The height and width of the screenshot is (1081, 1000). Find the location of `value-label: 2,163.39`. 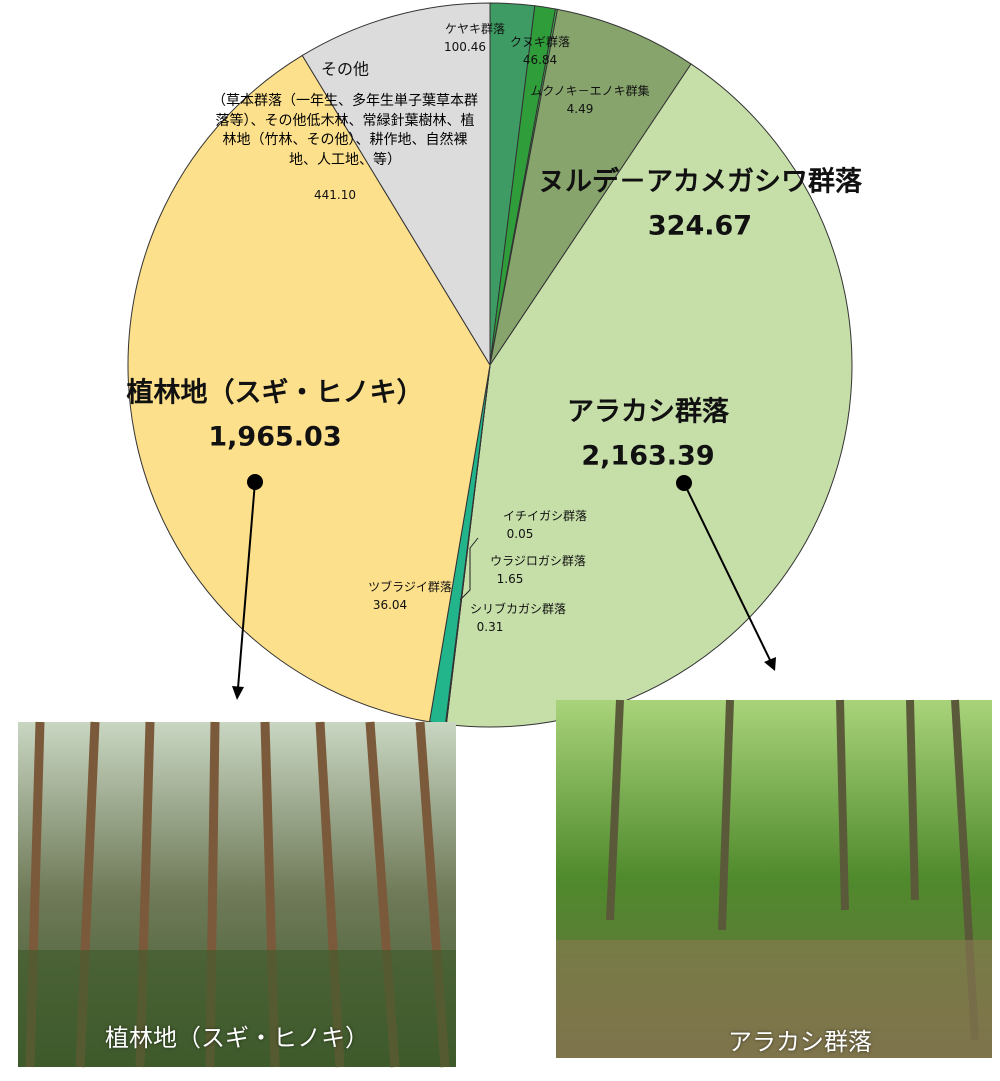

value-label: 2,163.39 is located at coordinates (648, 456).